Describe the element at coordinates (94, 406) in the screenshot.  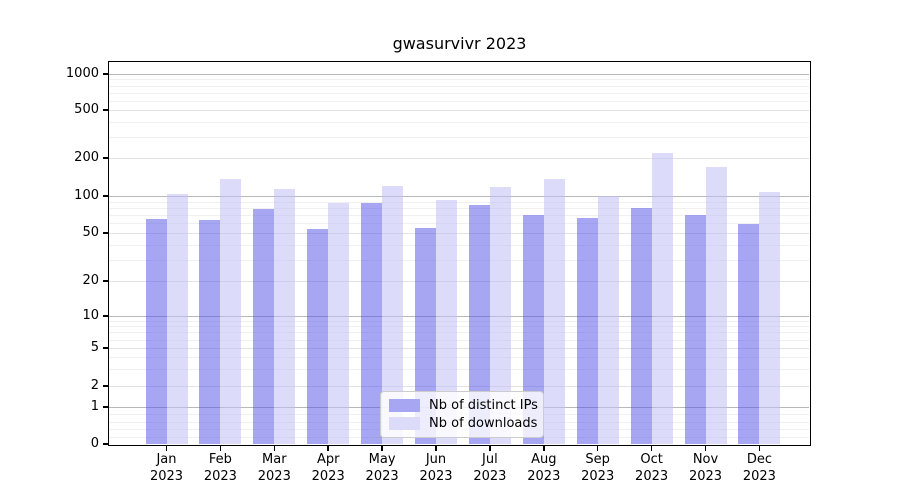
I see `y-tick-label: 1` at that location.